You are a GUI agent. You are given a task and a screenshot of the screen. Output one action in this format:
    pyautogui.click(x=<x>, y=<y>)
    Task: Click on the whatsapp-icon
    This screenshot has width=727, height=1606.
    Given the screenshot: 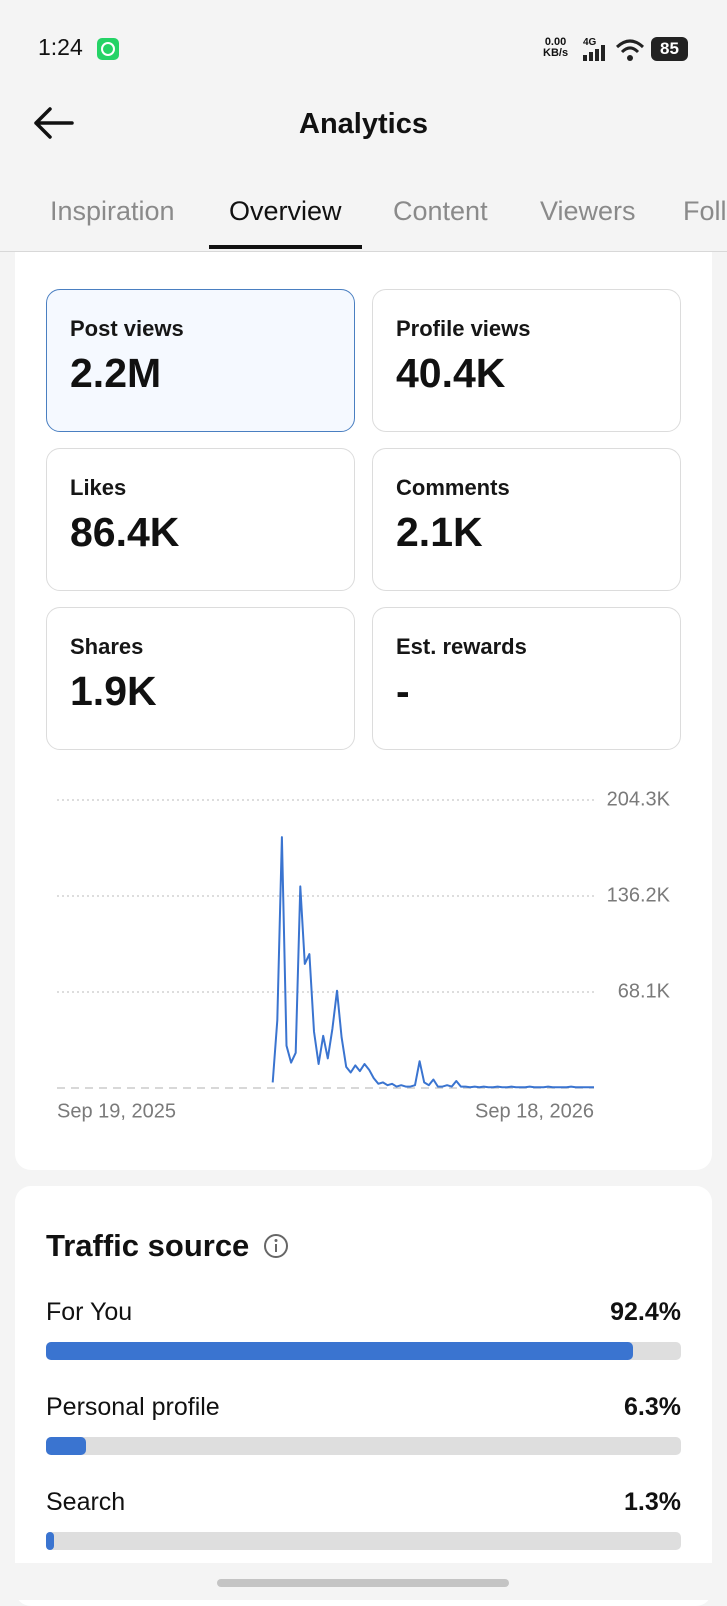 What is the action you would take?
    pyautogui.click(x=108, y=49)
    